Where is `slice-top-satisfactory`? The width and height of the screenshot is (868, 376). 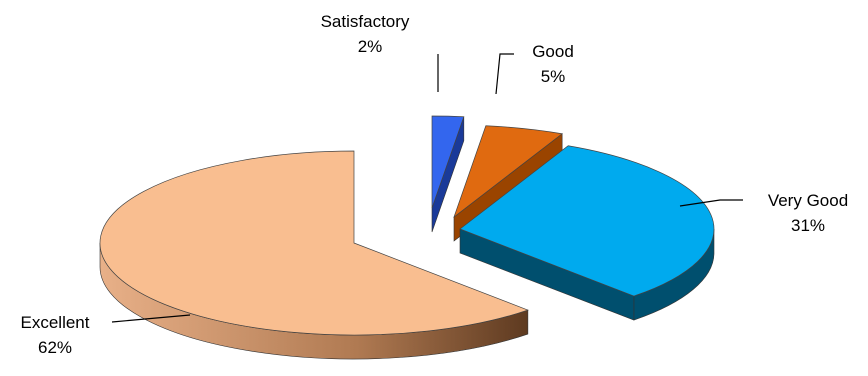 slice-top-satisfactory is located at coordinates (448, 162).